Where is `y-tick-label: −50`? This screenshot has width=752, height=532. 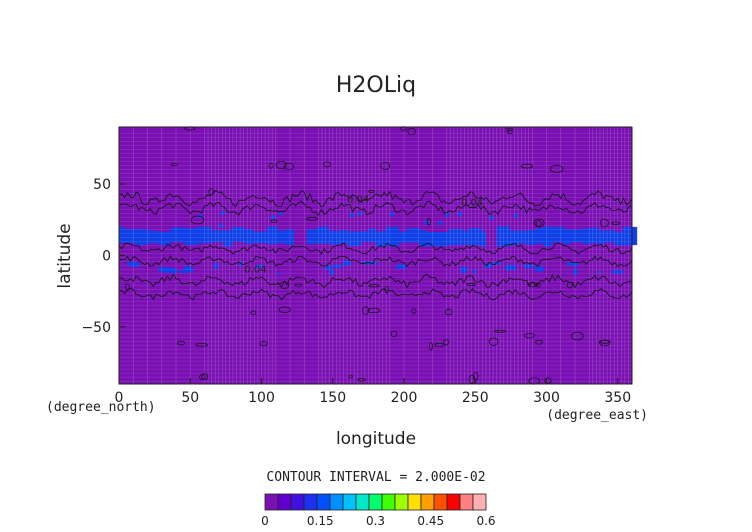 y-tick-label: −50 is located at coordinates (96, 328).